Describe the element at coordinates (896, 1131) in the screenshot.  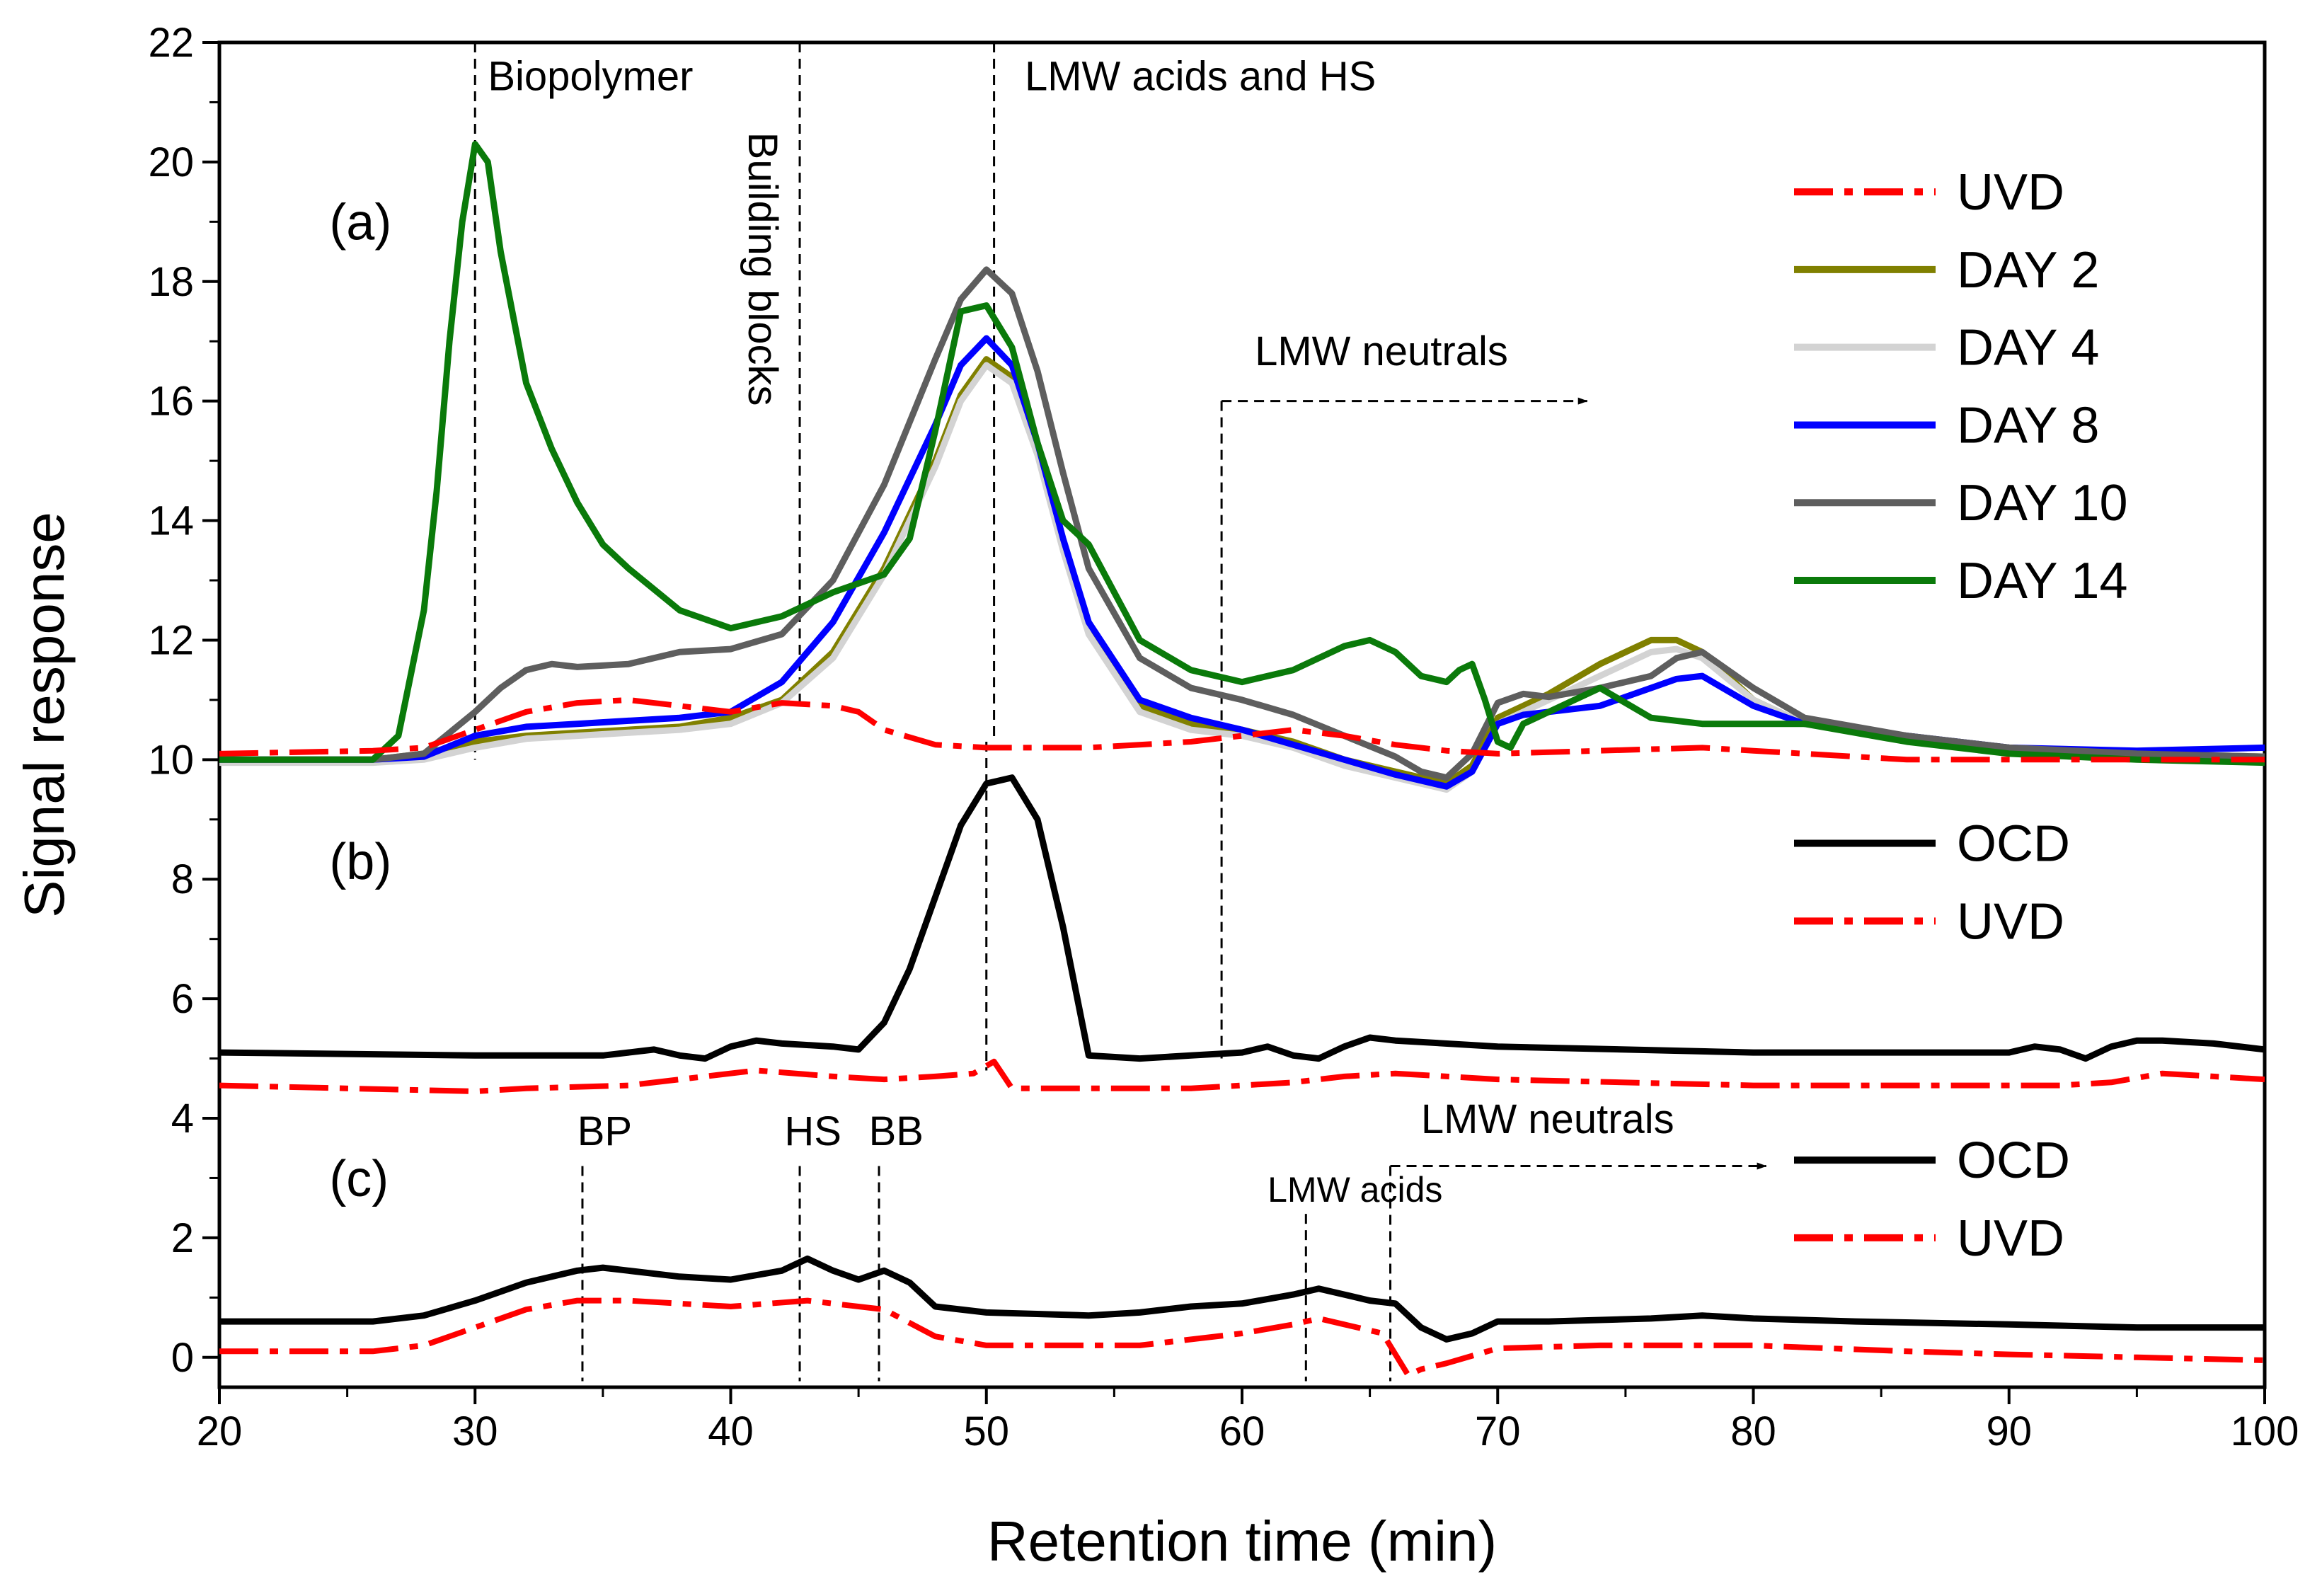
I see `annotation-label: BB` at that location.